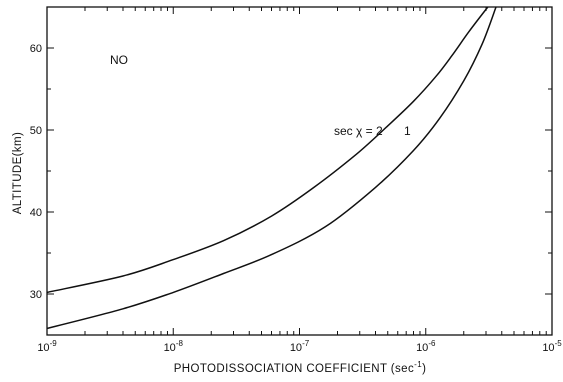 The height and width of the screenshot is (382, 563). I want to click on sec-chi-second-value: 1, so click(407, 131).